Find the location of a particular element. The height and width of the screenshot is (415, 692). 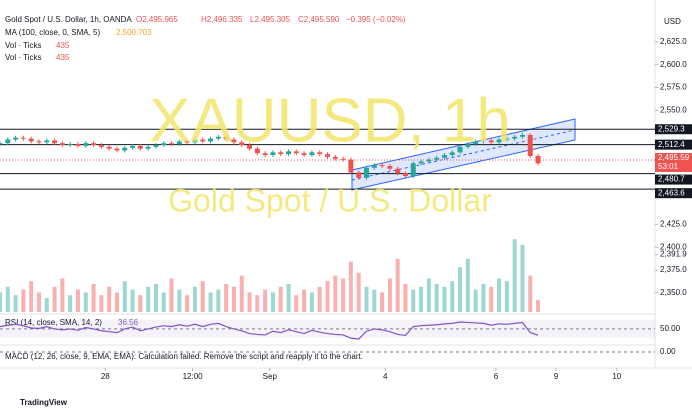

last-price-bg is located at coordinates (673, 162).